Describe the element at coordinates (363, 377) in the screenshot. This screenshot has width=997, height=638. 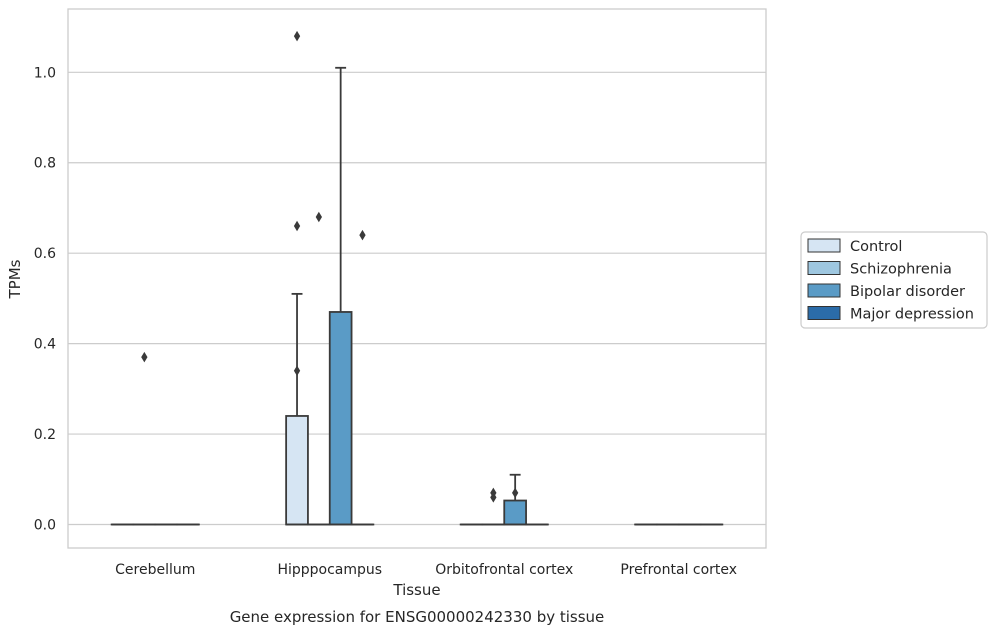
I see `box-major-depression` at that location.